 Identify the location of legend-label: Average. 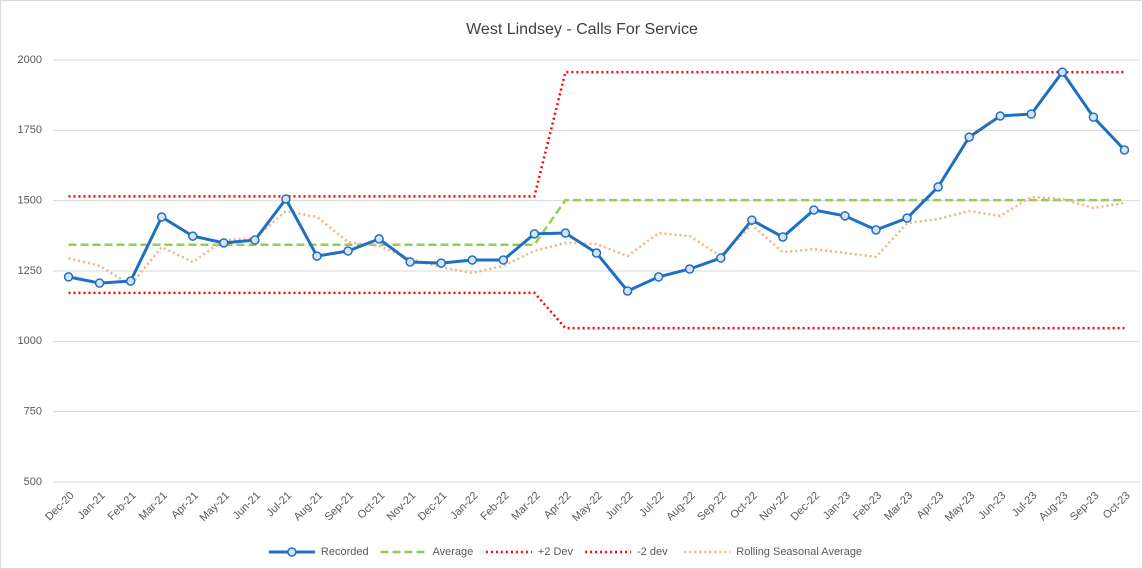
(453, 552).